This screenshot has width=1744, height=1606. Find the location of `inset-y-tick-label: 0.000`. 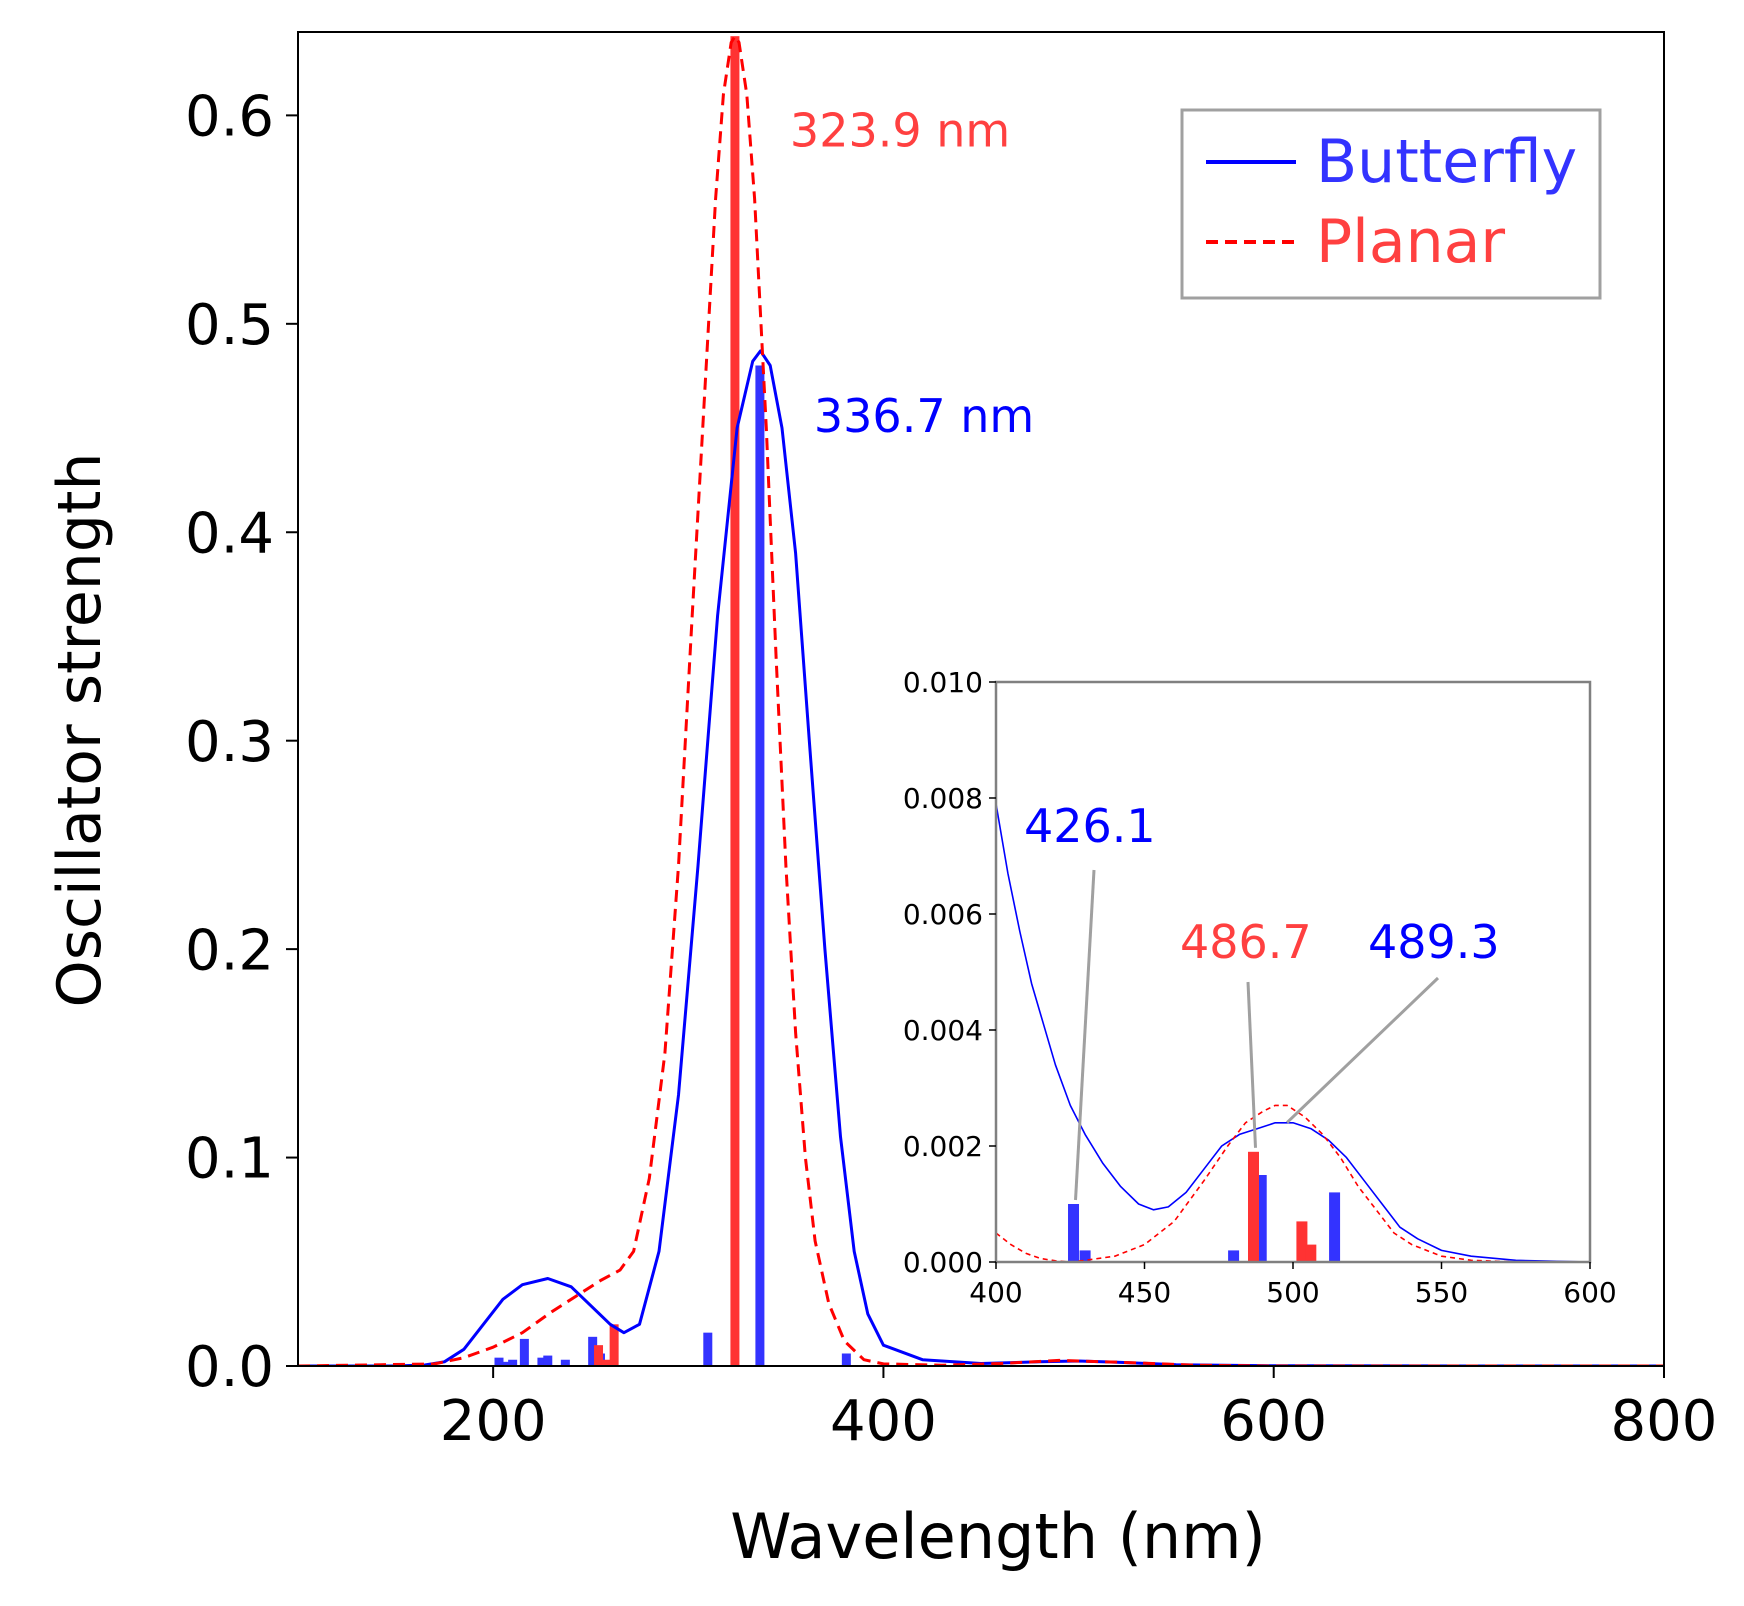

inset-y-tick-label: 0.000 is located at coordinates (943, 1262).